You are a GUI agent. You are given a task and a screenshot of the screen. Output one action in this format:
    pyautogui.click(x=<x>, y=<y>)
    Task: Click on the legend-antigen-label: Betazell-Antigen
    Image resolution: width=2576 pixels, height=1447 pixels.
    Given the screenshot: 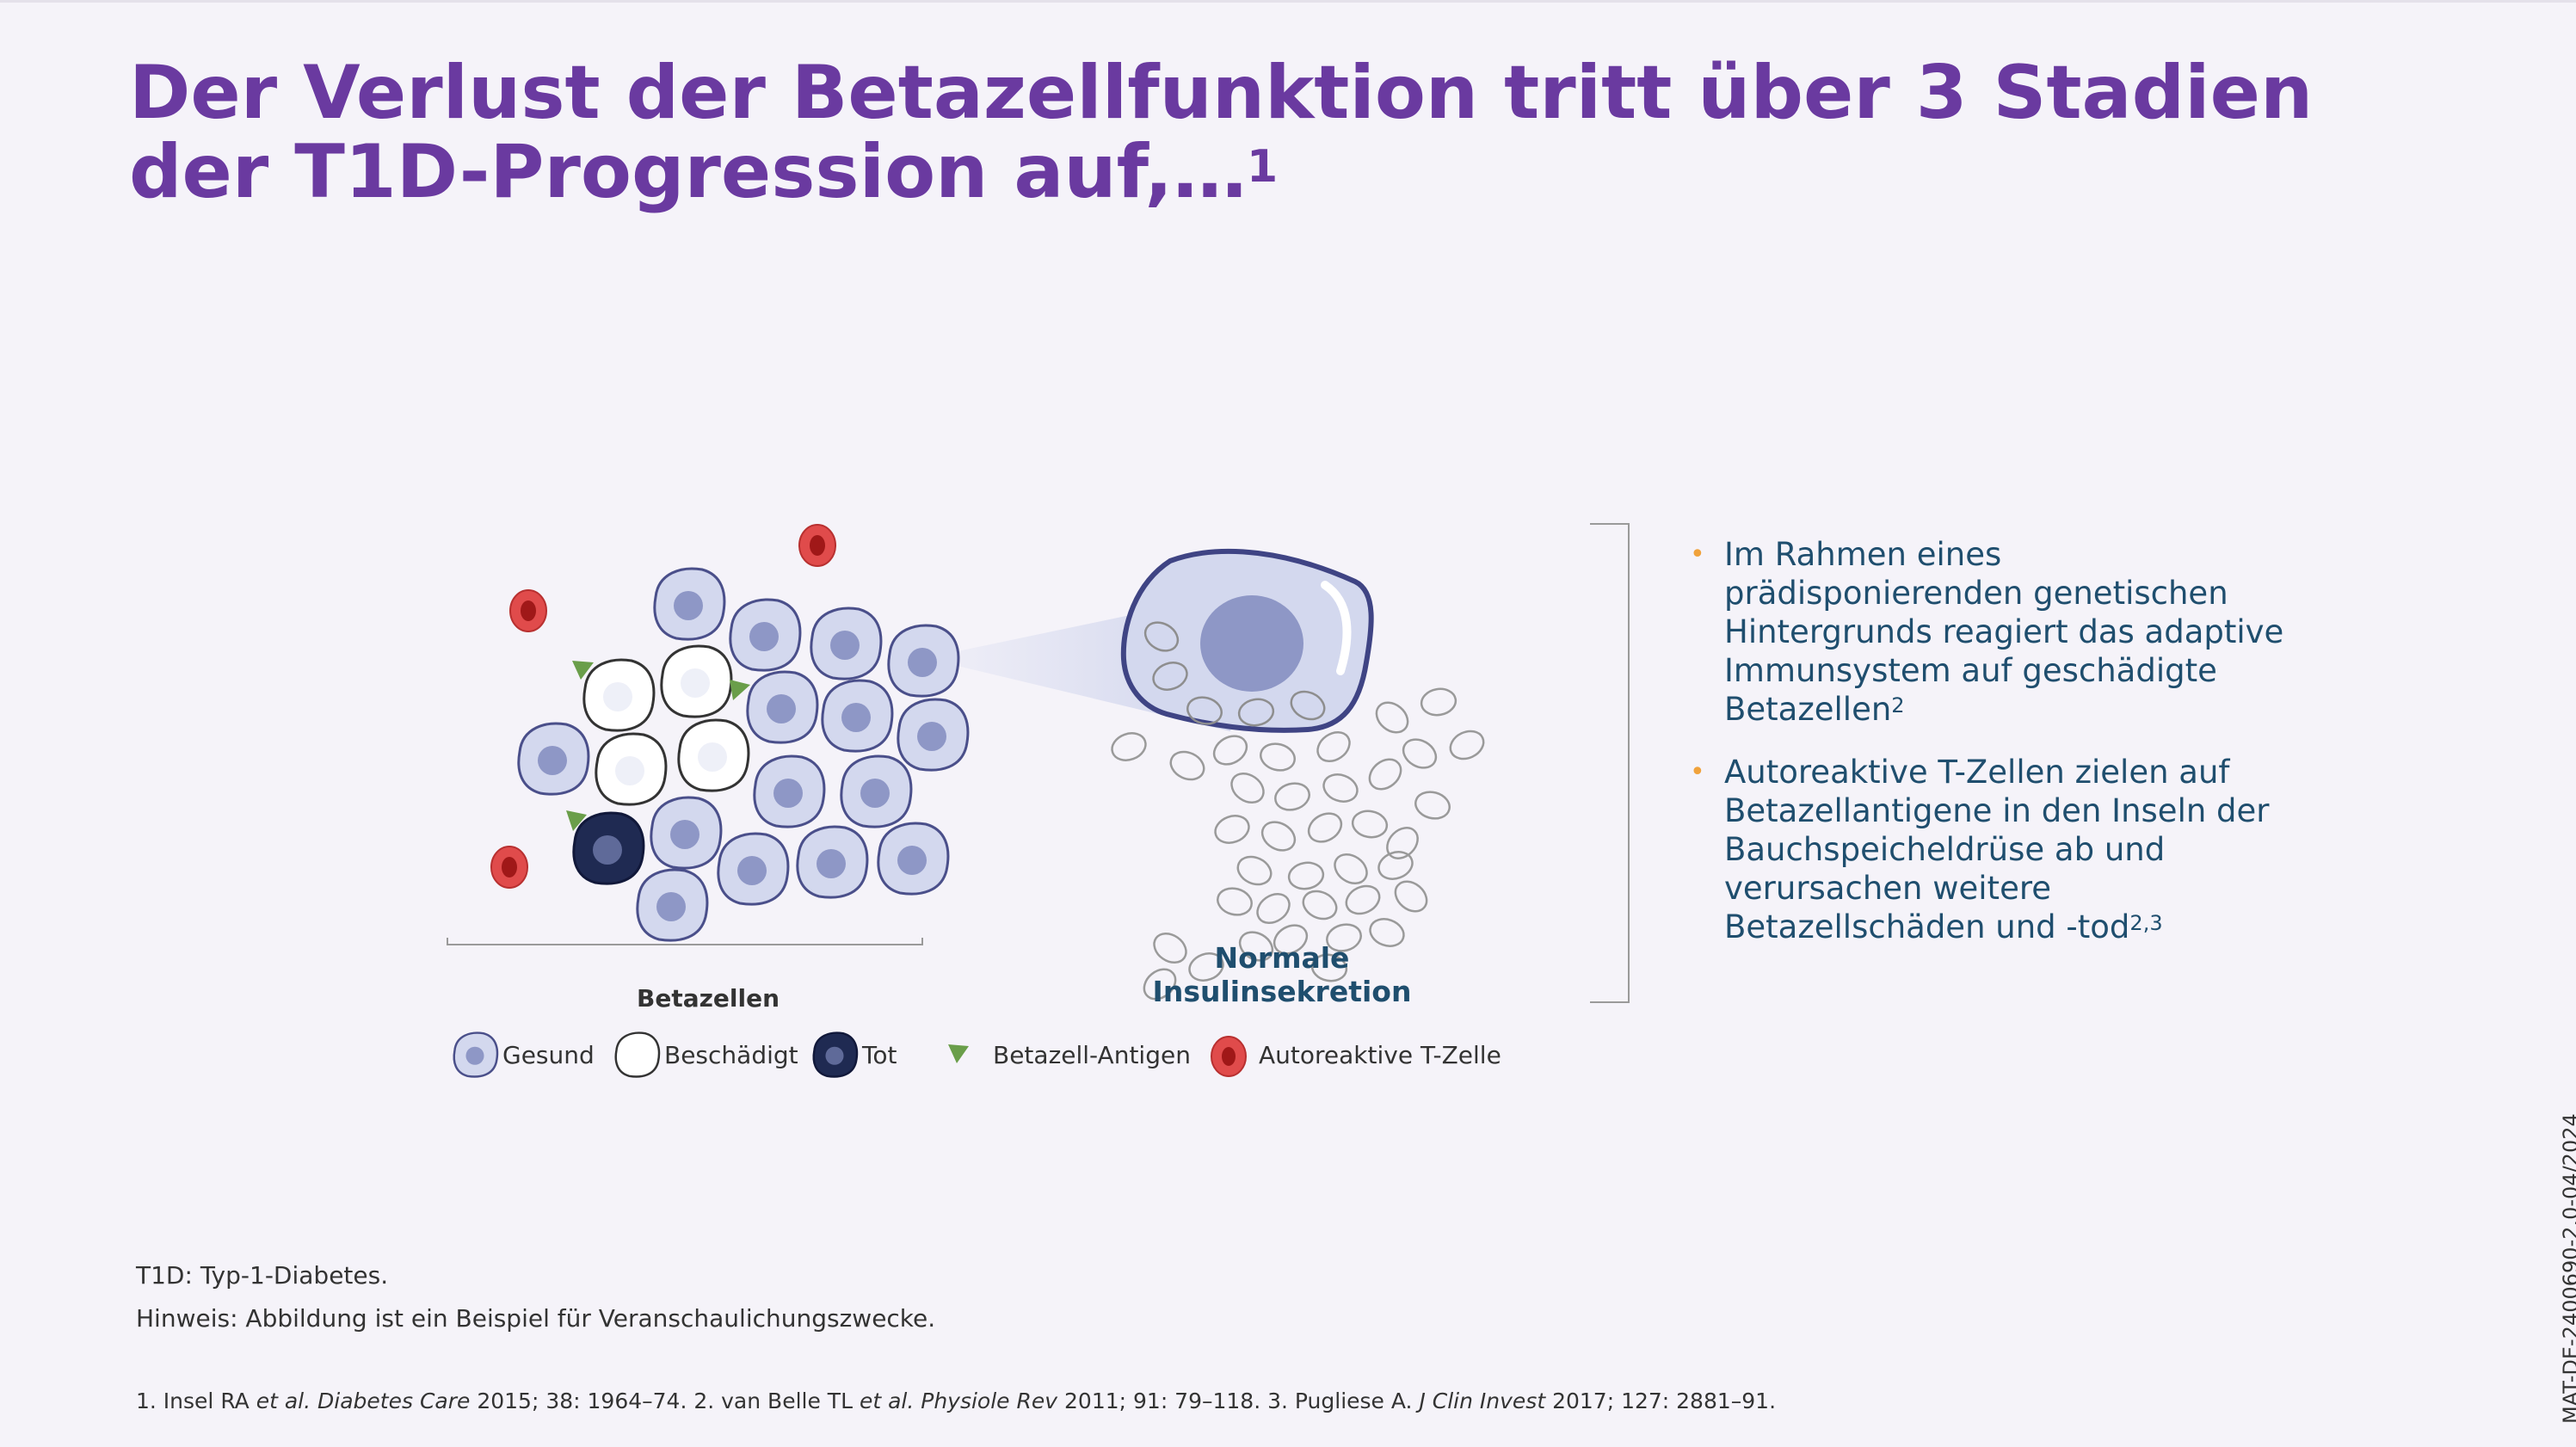 What is the action you would take?
    pyautogui.click(x=1092, y=1055)
    